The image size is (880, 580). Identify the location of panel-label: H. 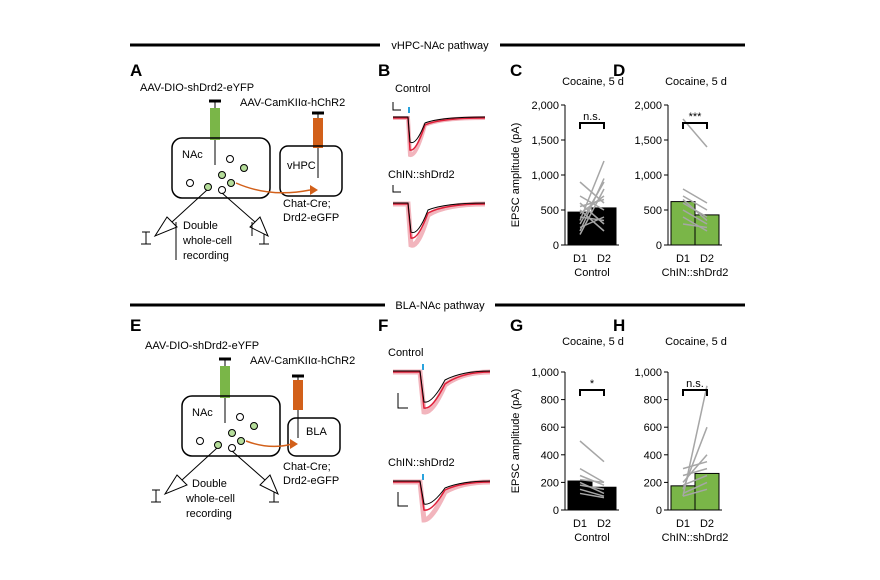
(619, 325).